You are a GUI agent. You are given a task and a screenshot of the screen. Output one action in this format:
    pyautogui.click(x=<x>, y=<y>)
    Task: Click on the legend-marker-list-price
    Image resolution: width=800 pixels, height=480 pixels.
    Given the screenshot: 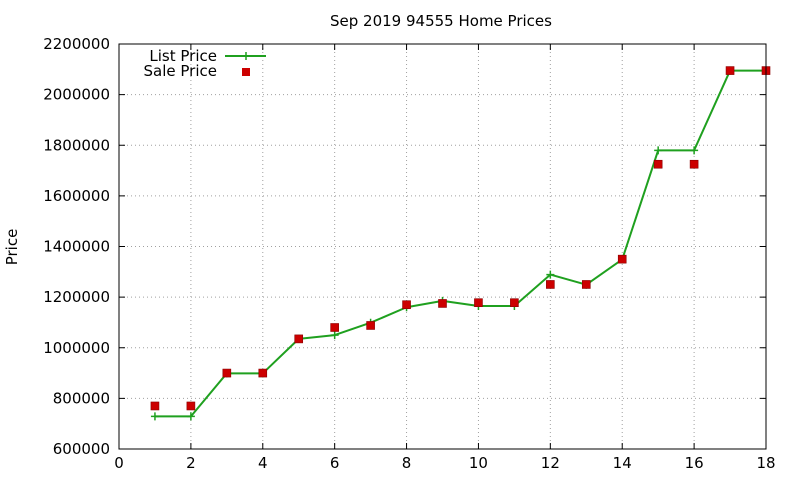 What is the action you would take?
    pyautogui.click(x=246, y=56)
    